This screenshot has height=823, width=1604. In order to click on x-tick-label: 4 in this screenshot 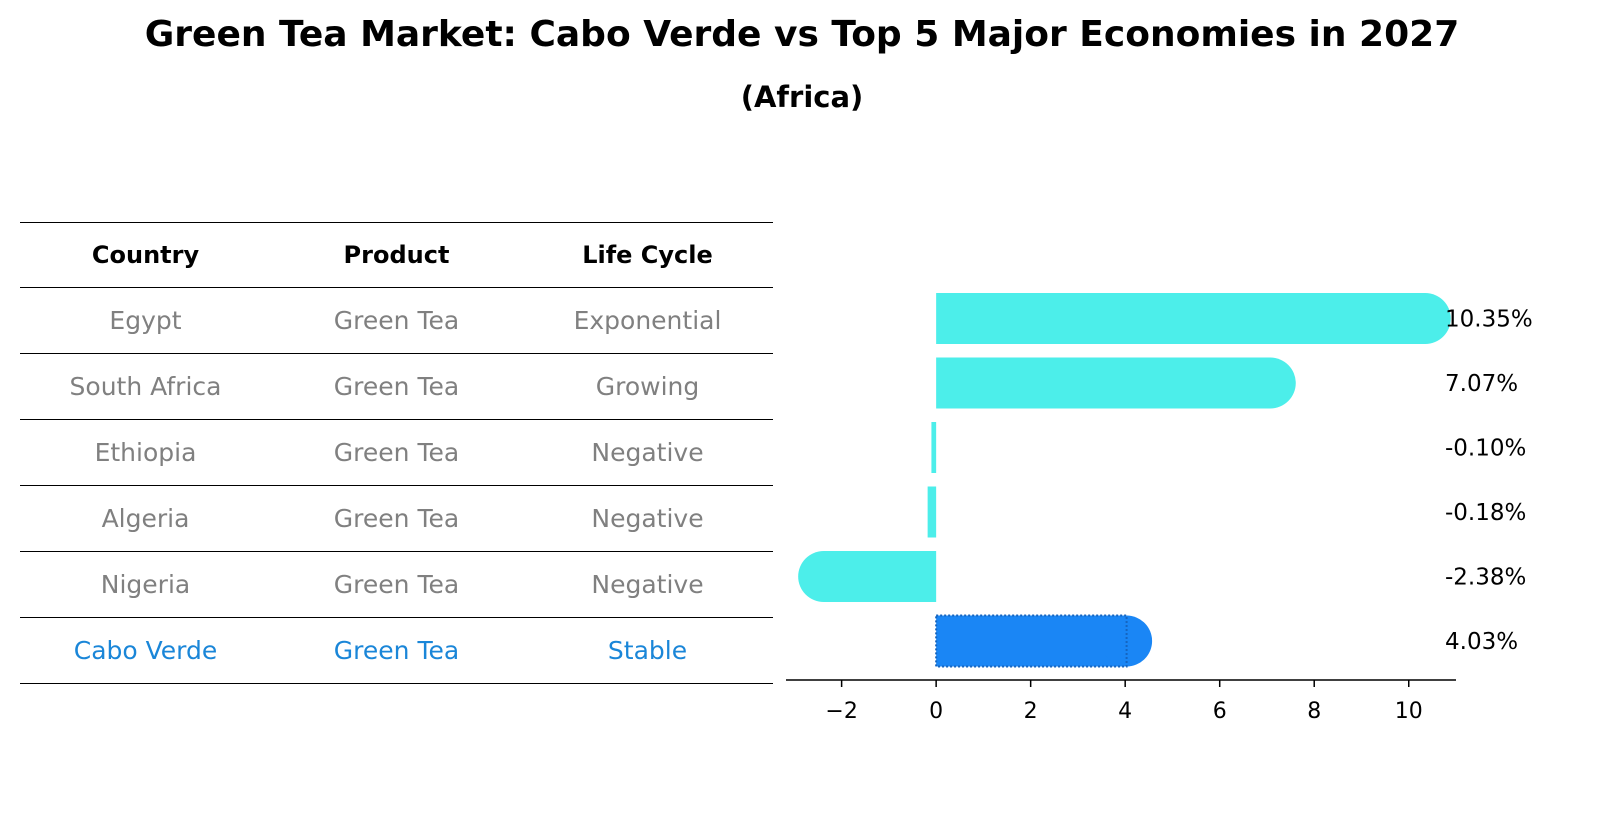, I will do `click(1125, 711)`.